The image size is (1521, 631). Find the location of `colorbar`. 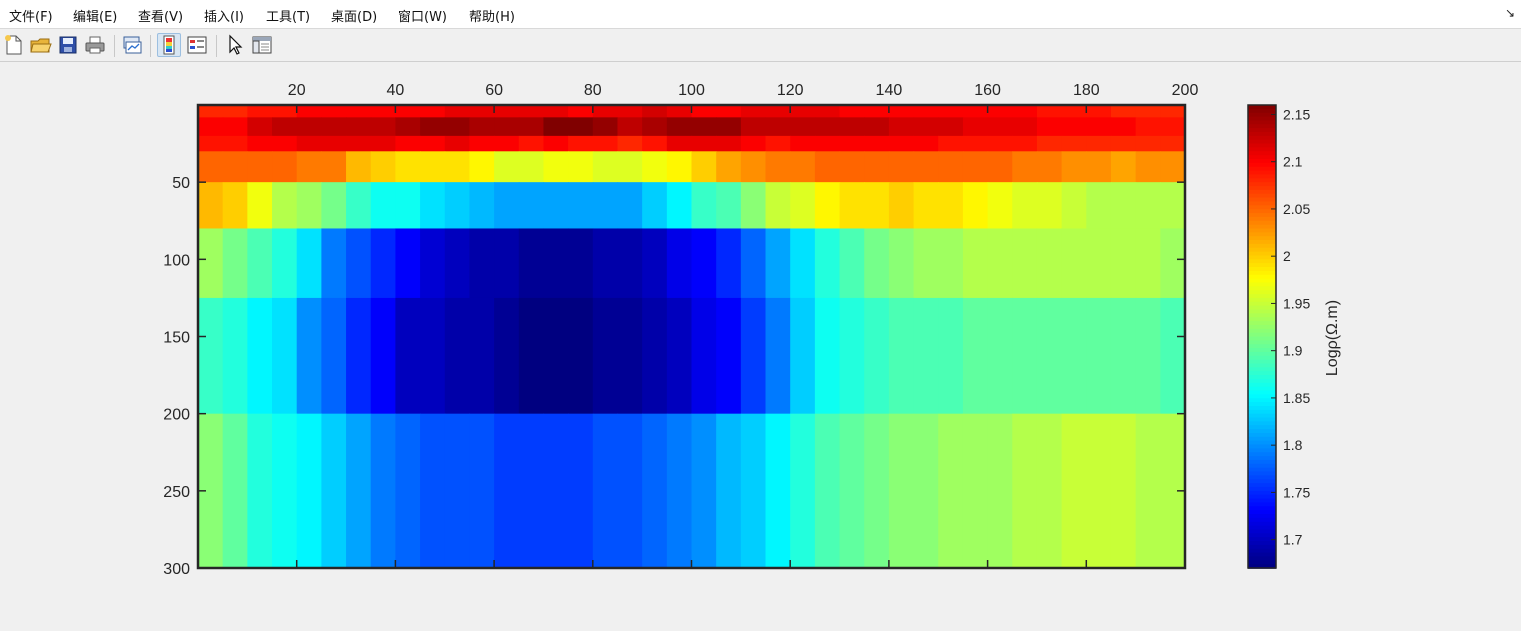

colorbar is located at coordinates (1262, 337).